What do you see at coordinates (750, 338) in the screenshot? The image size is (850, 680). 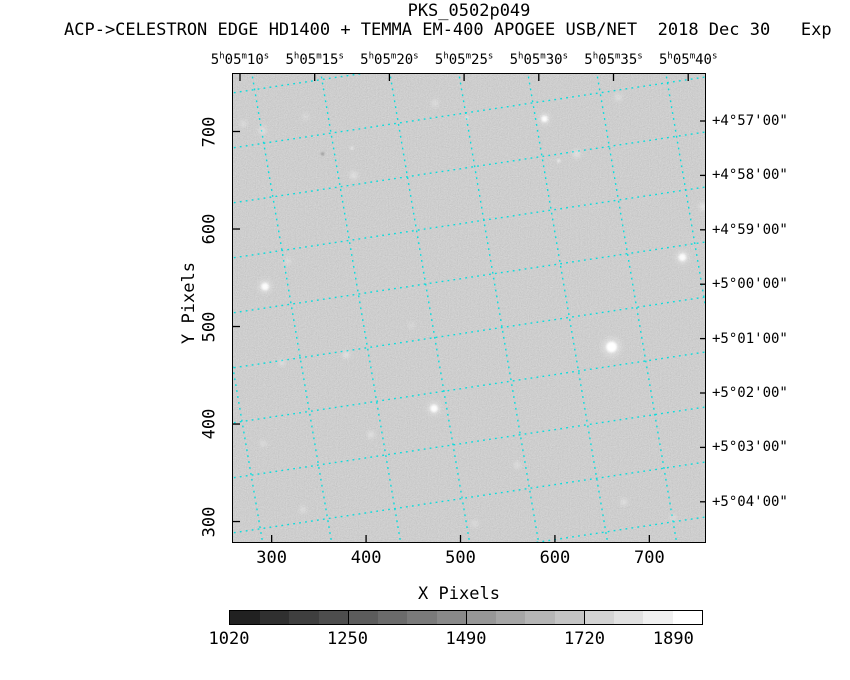 I see `dec-tick-label: +5°01'00"` at bounding box center [750, 338].